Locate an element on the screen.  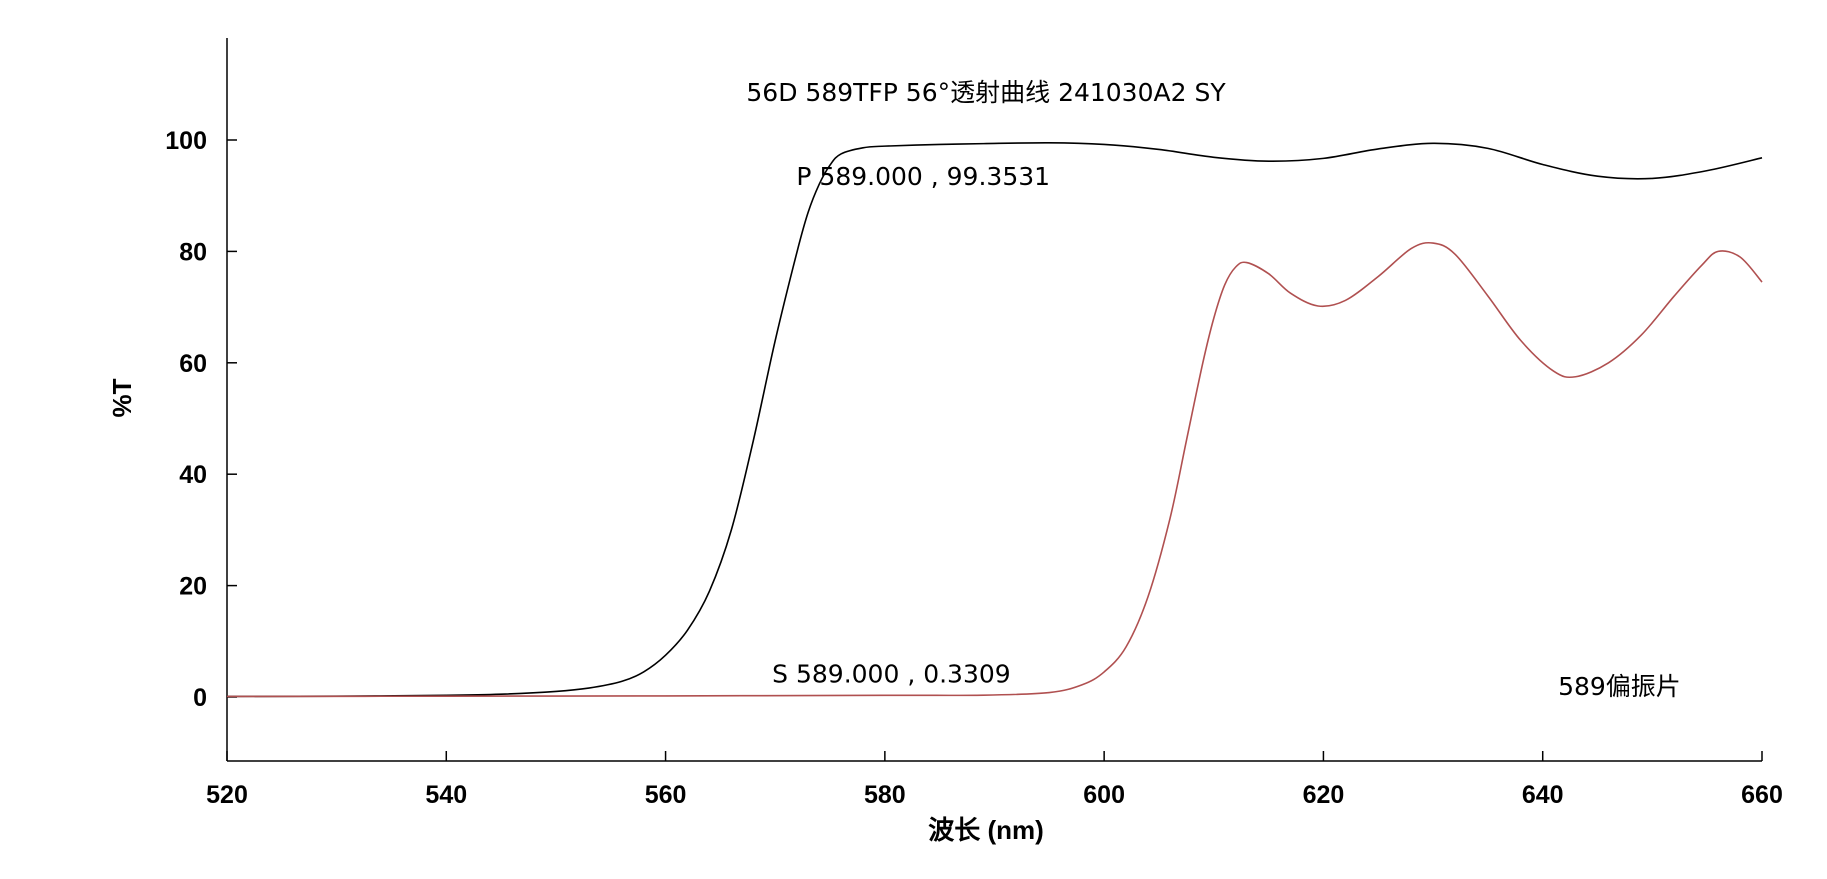
x-tick-label: 660 is located at coordinates (1762, 795).